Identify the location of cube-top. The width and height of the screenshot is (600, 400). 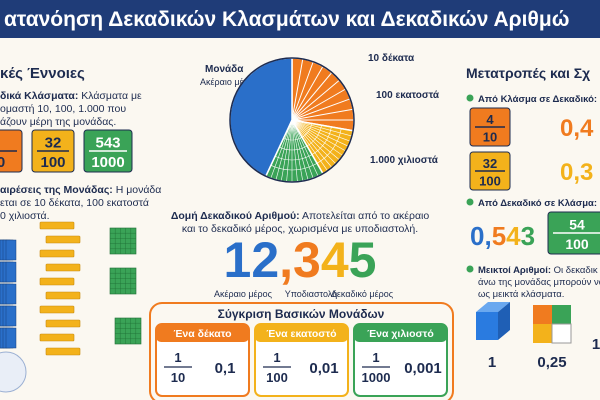
(493, 307).